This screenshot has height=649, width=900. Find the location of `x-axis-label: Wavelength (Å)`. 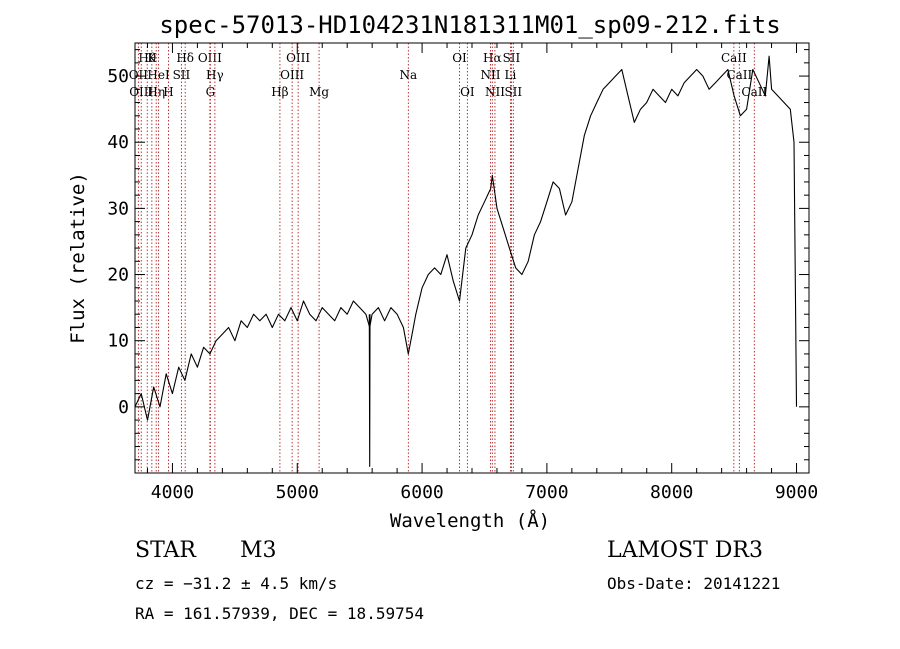

x-axis-label: Wavelength (Å) is located at coordinates (470, 520).